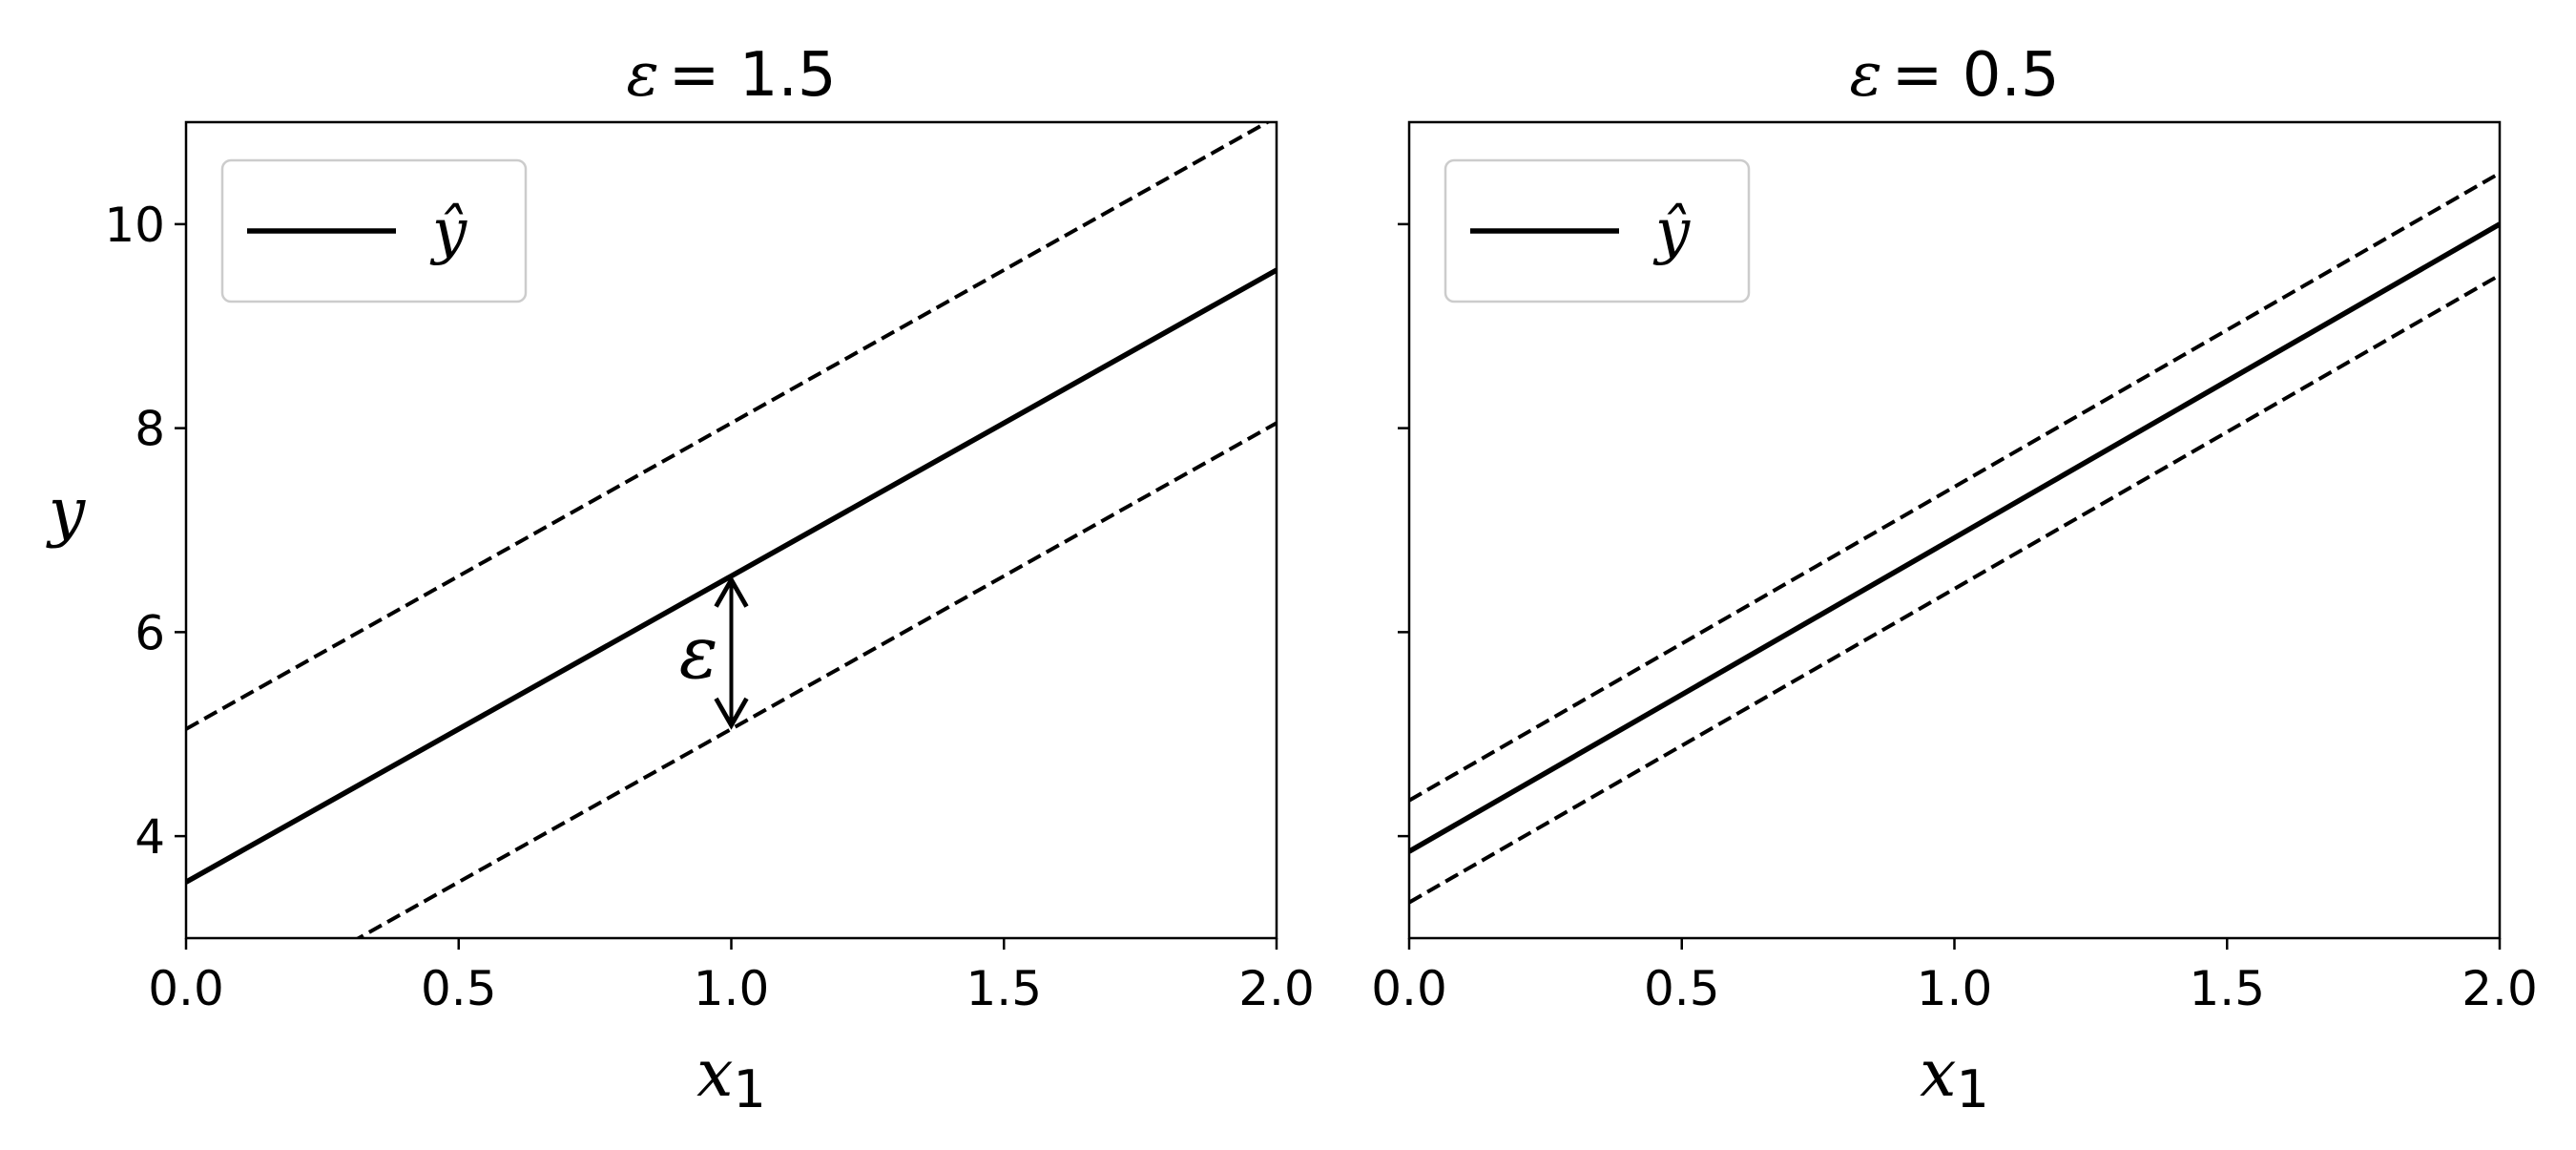  I want to click on y-tick-label: 6, so click(150, 632).